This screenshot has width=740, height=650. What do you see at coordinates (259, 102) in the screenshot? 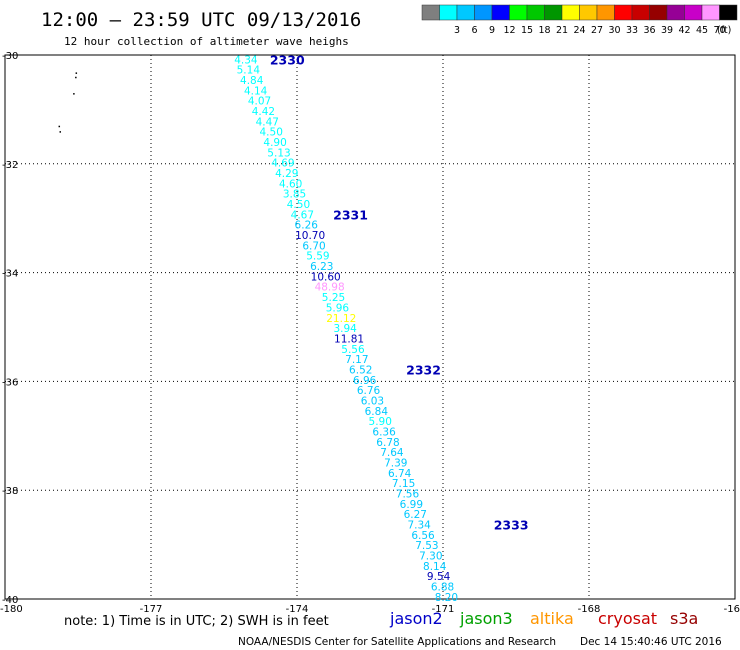
I see `wave-height-label: 4.07` at bounding box center [259, 102].